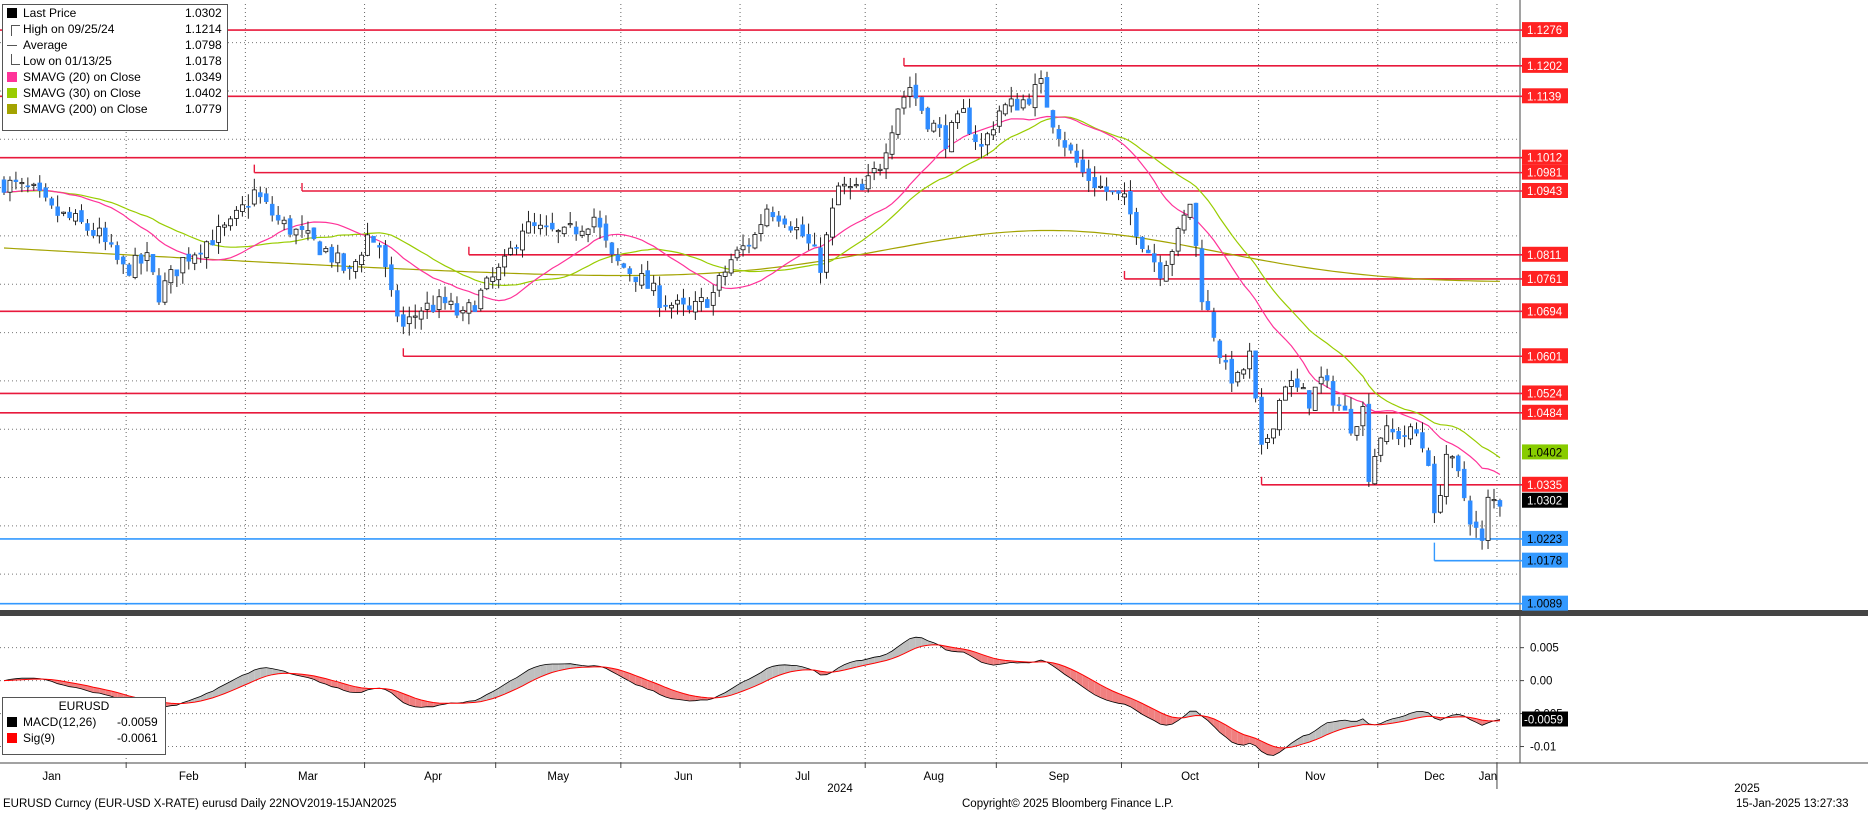 Image resolution: width=1868 pixels, height=814 pixels. I want to click on legend-entry-macd: MACD(12,26) -0.0059, so click(84, 722).